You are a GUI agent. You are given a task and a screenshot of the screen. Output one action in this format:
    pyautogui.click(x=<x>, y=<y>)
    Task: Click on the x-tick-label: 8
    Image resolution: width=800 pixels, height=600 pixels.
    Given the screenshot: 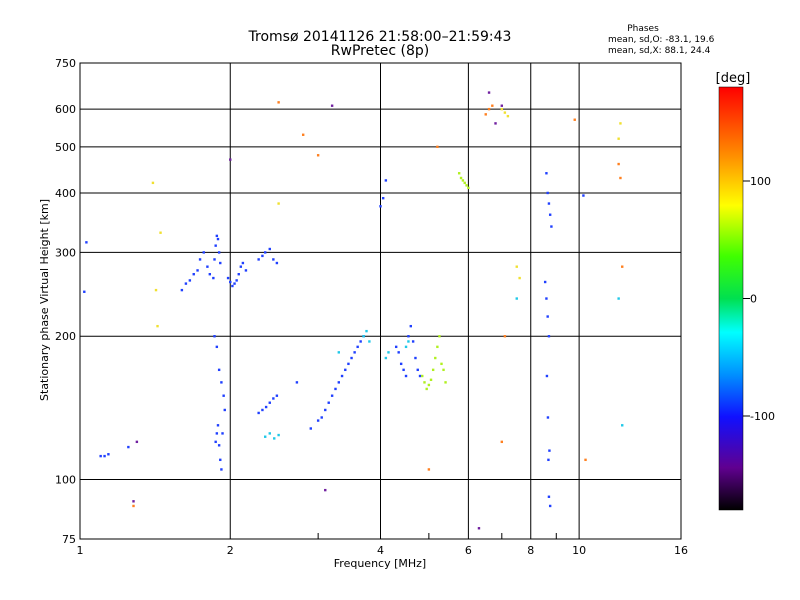 What is the action you would take?
    pyautogui.click(x=530, y=550)
    